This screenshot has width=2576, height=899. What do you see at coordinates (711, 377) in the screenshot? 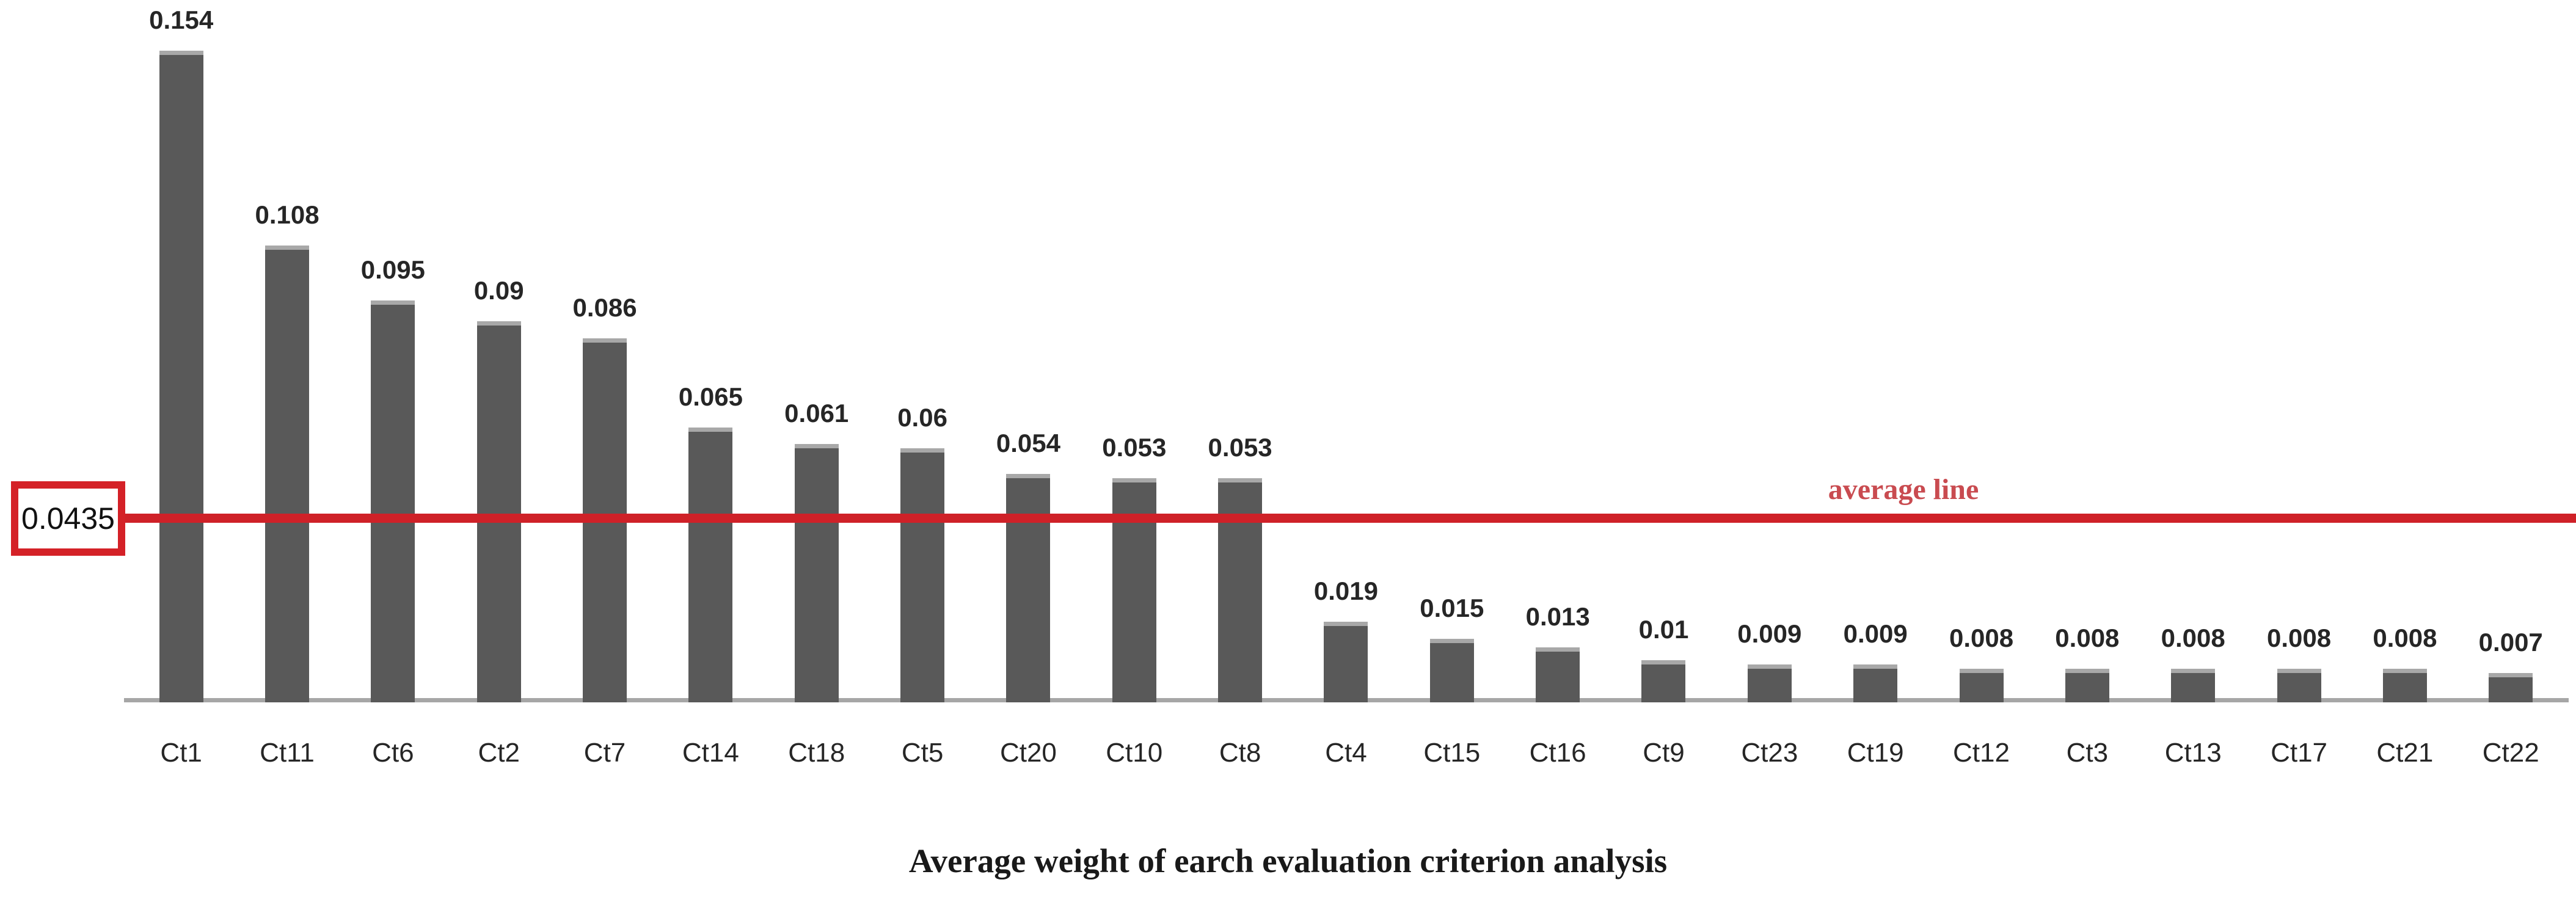
I see `bar-slot: 0.065` at bounding box center [711, 377].